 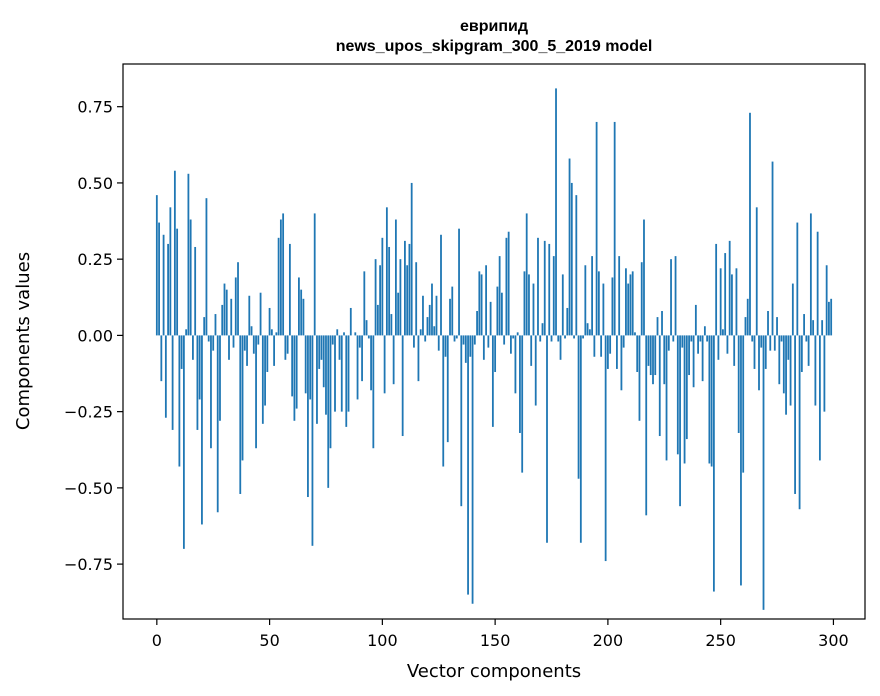 What do you see at coordinates (720, 640) in the screenshot?
I see `x-tick-label: 250` at bounding box center [720, 640].